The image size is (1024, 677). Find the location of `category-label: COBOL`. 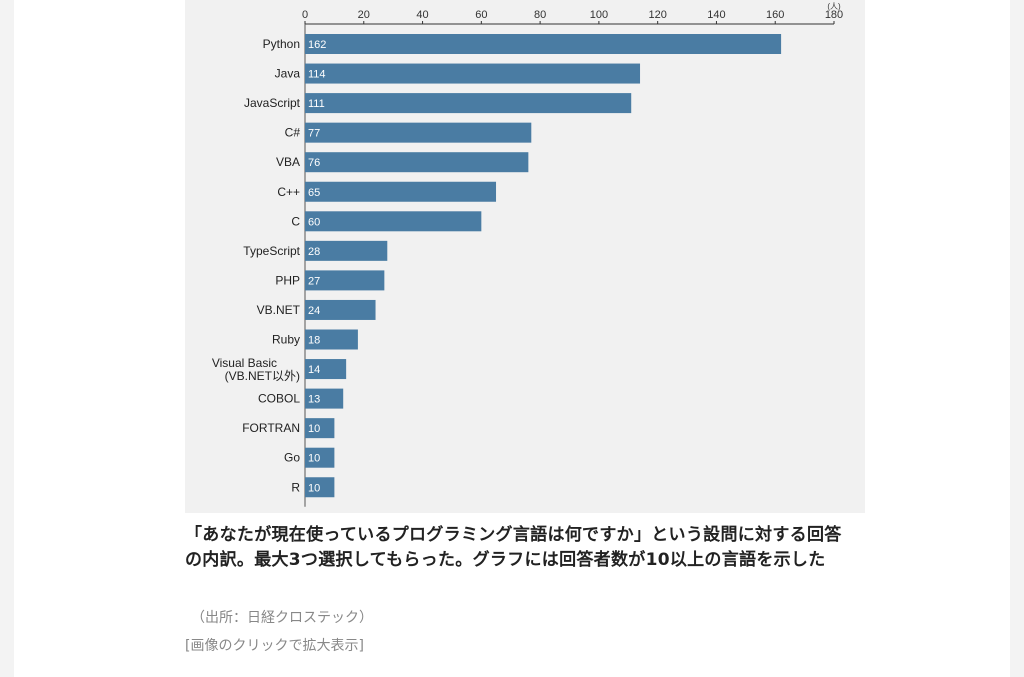

category-label: COBOL is located at coordinates (279, 399).